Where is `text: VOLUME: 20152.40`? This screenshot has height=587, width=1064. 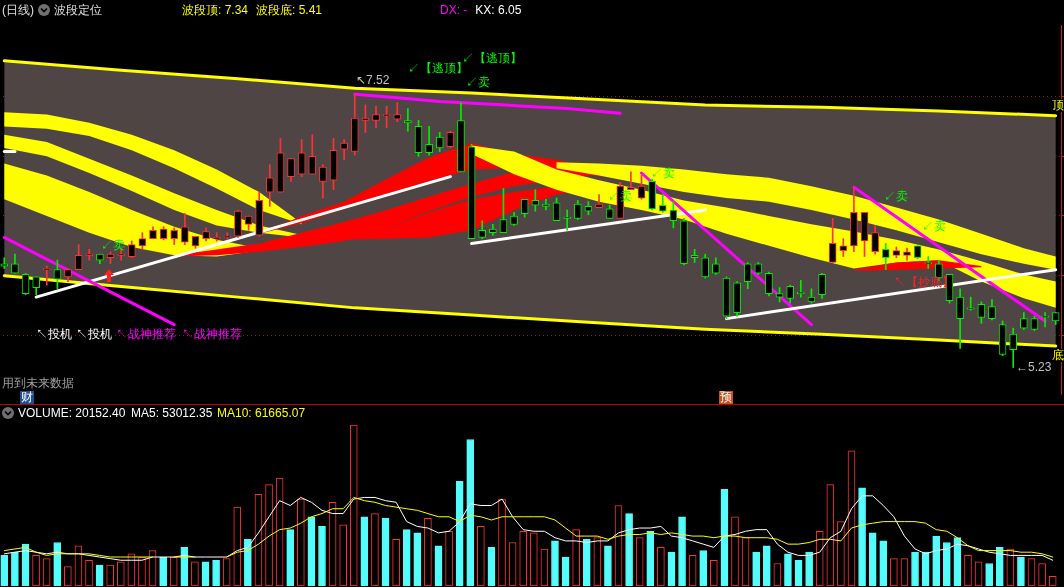
text: VOLUME: 20152.40 is located at coordinates (72, 413).